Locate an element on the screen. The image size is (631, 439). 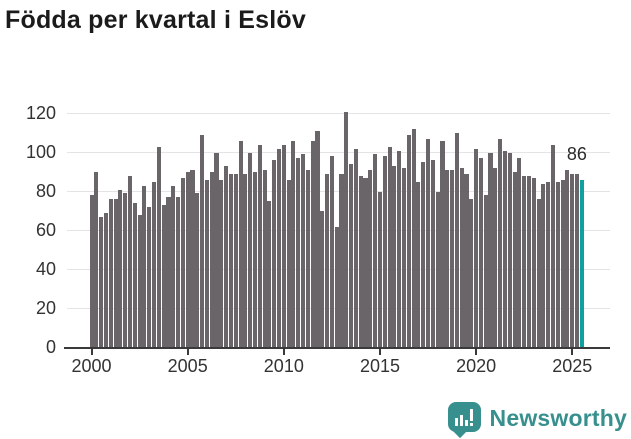
newsworthy-logo-icon is located at coordinates (464, 419).